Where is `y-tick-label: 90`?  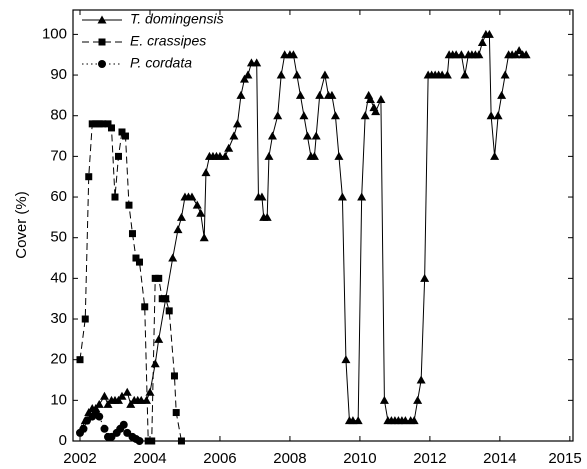
y-tick-label: 90 is located at coordinates (58, 74).